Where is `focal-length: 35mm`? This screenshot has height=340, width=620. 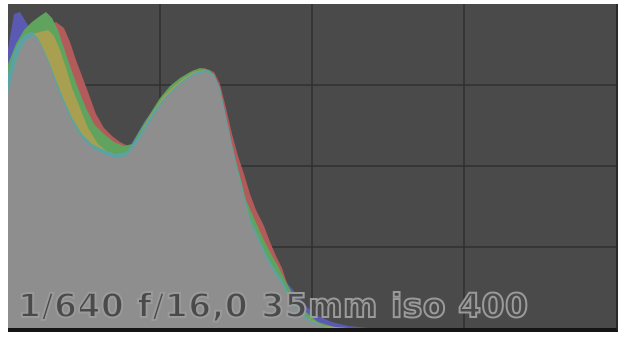 focal-length: 35mm is located at coordinates (319, 305).